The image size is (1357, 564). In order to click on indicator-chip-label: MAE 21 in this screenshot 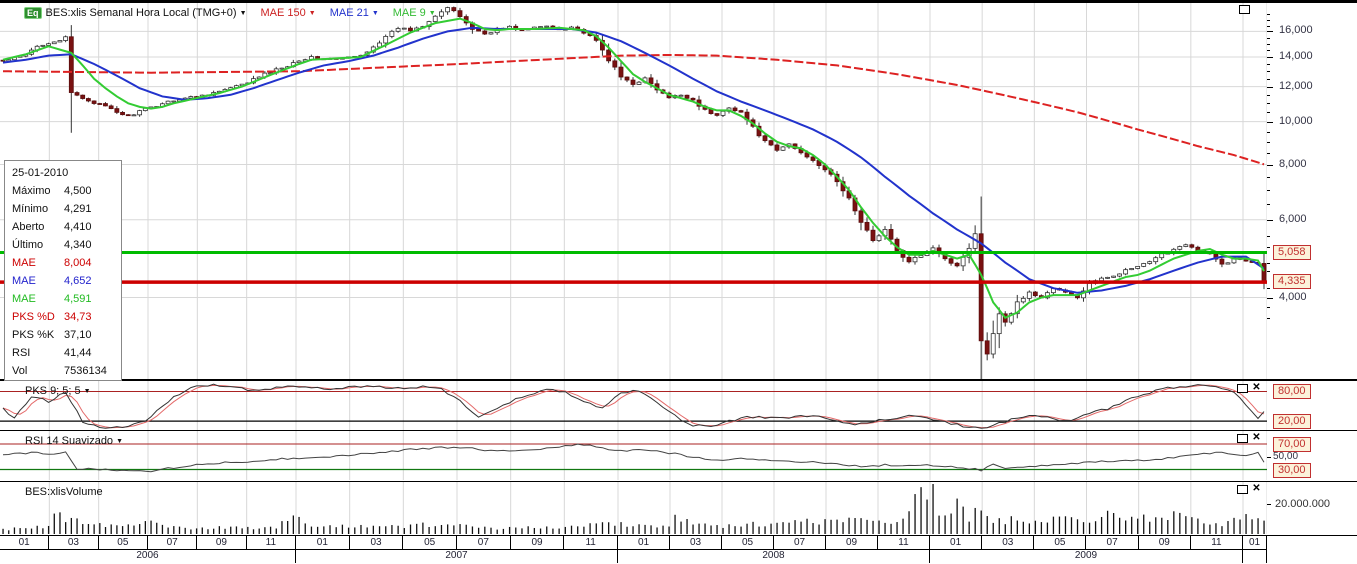, I will do `click(349, 12)`.